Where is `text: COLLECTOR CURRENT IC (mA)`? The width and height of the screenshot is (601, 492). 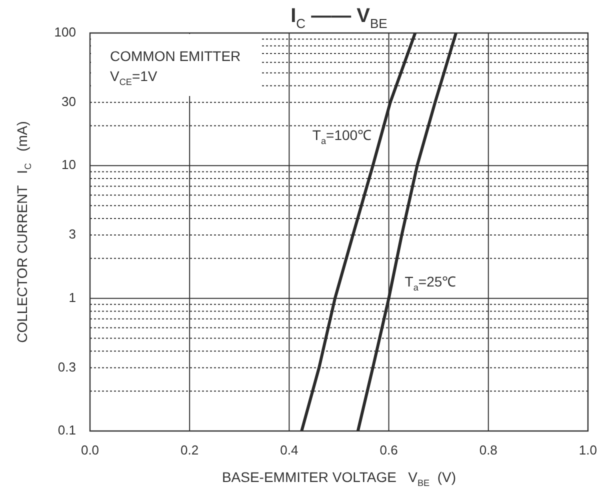 text: COLLECTOR CURRENT IC (mA) is located at coordinates (24, 232).